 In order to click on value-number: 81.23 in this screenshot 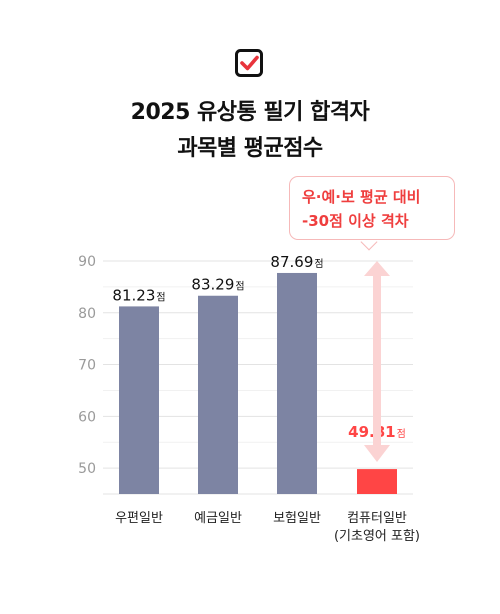, I will do `click(133, 295)`.